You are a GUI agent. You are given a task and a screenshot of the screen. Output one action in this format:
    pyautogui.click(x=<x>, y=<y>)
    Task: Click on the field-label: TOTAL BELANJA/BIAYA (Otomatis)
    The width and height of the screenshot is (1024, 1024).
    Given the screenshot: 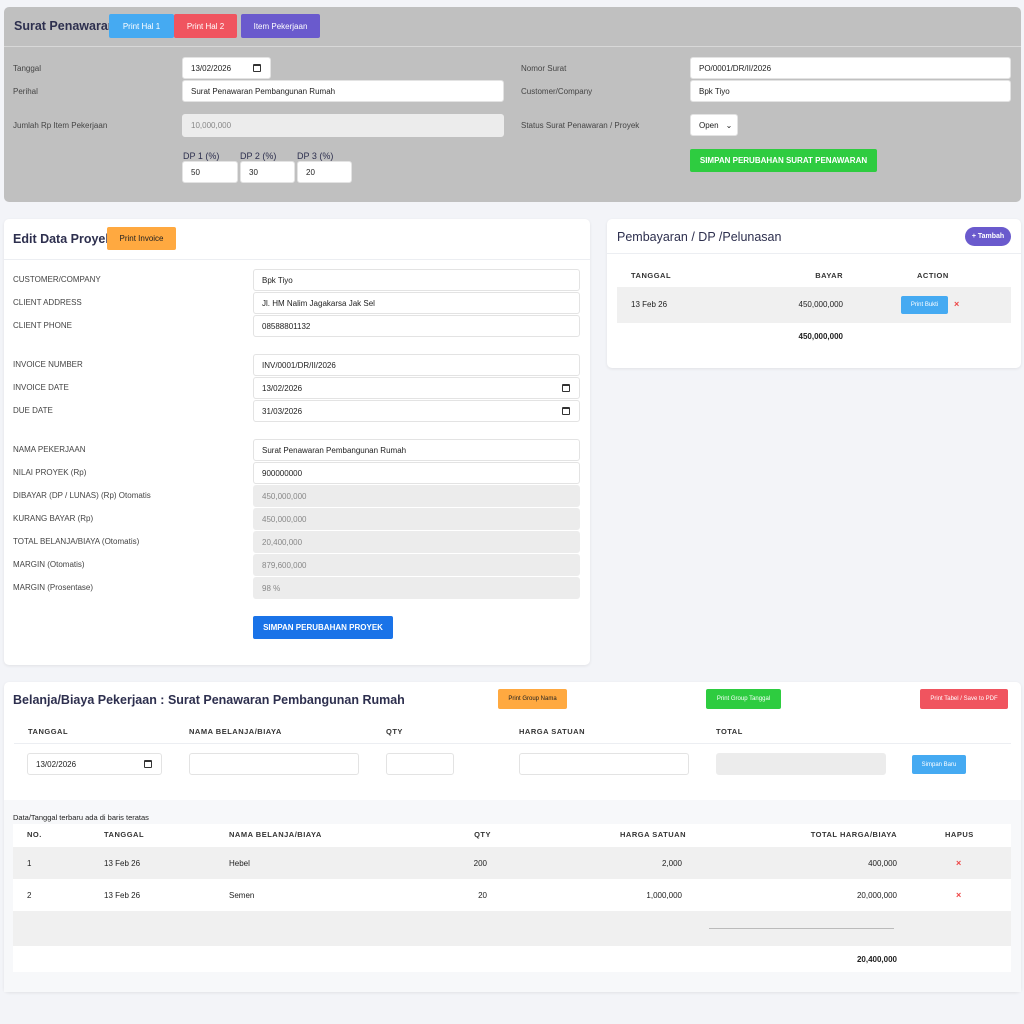 What is the action you would take?
    pyautogui.click(x=76, y=541)
    